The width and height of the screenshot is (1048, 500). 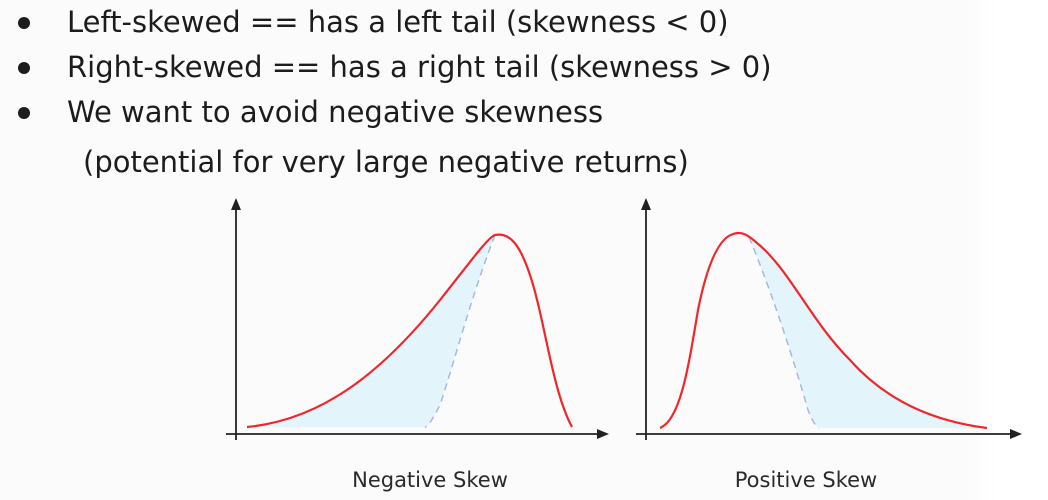 I want to click on positive-skew-caption: Positive Skew, so click(x=806, y=480).